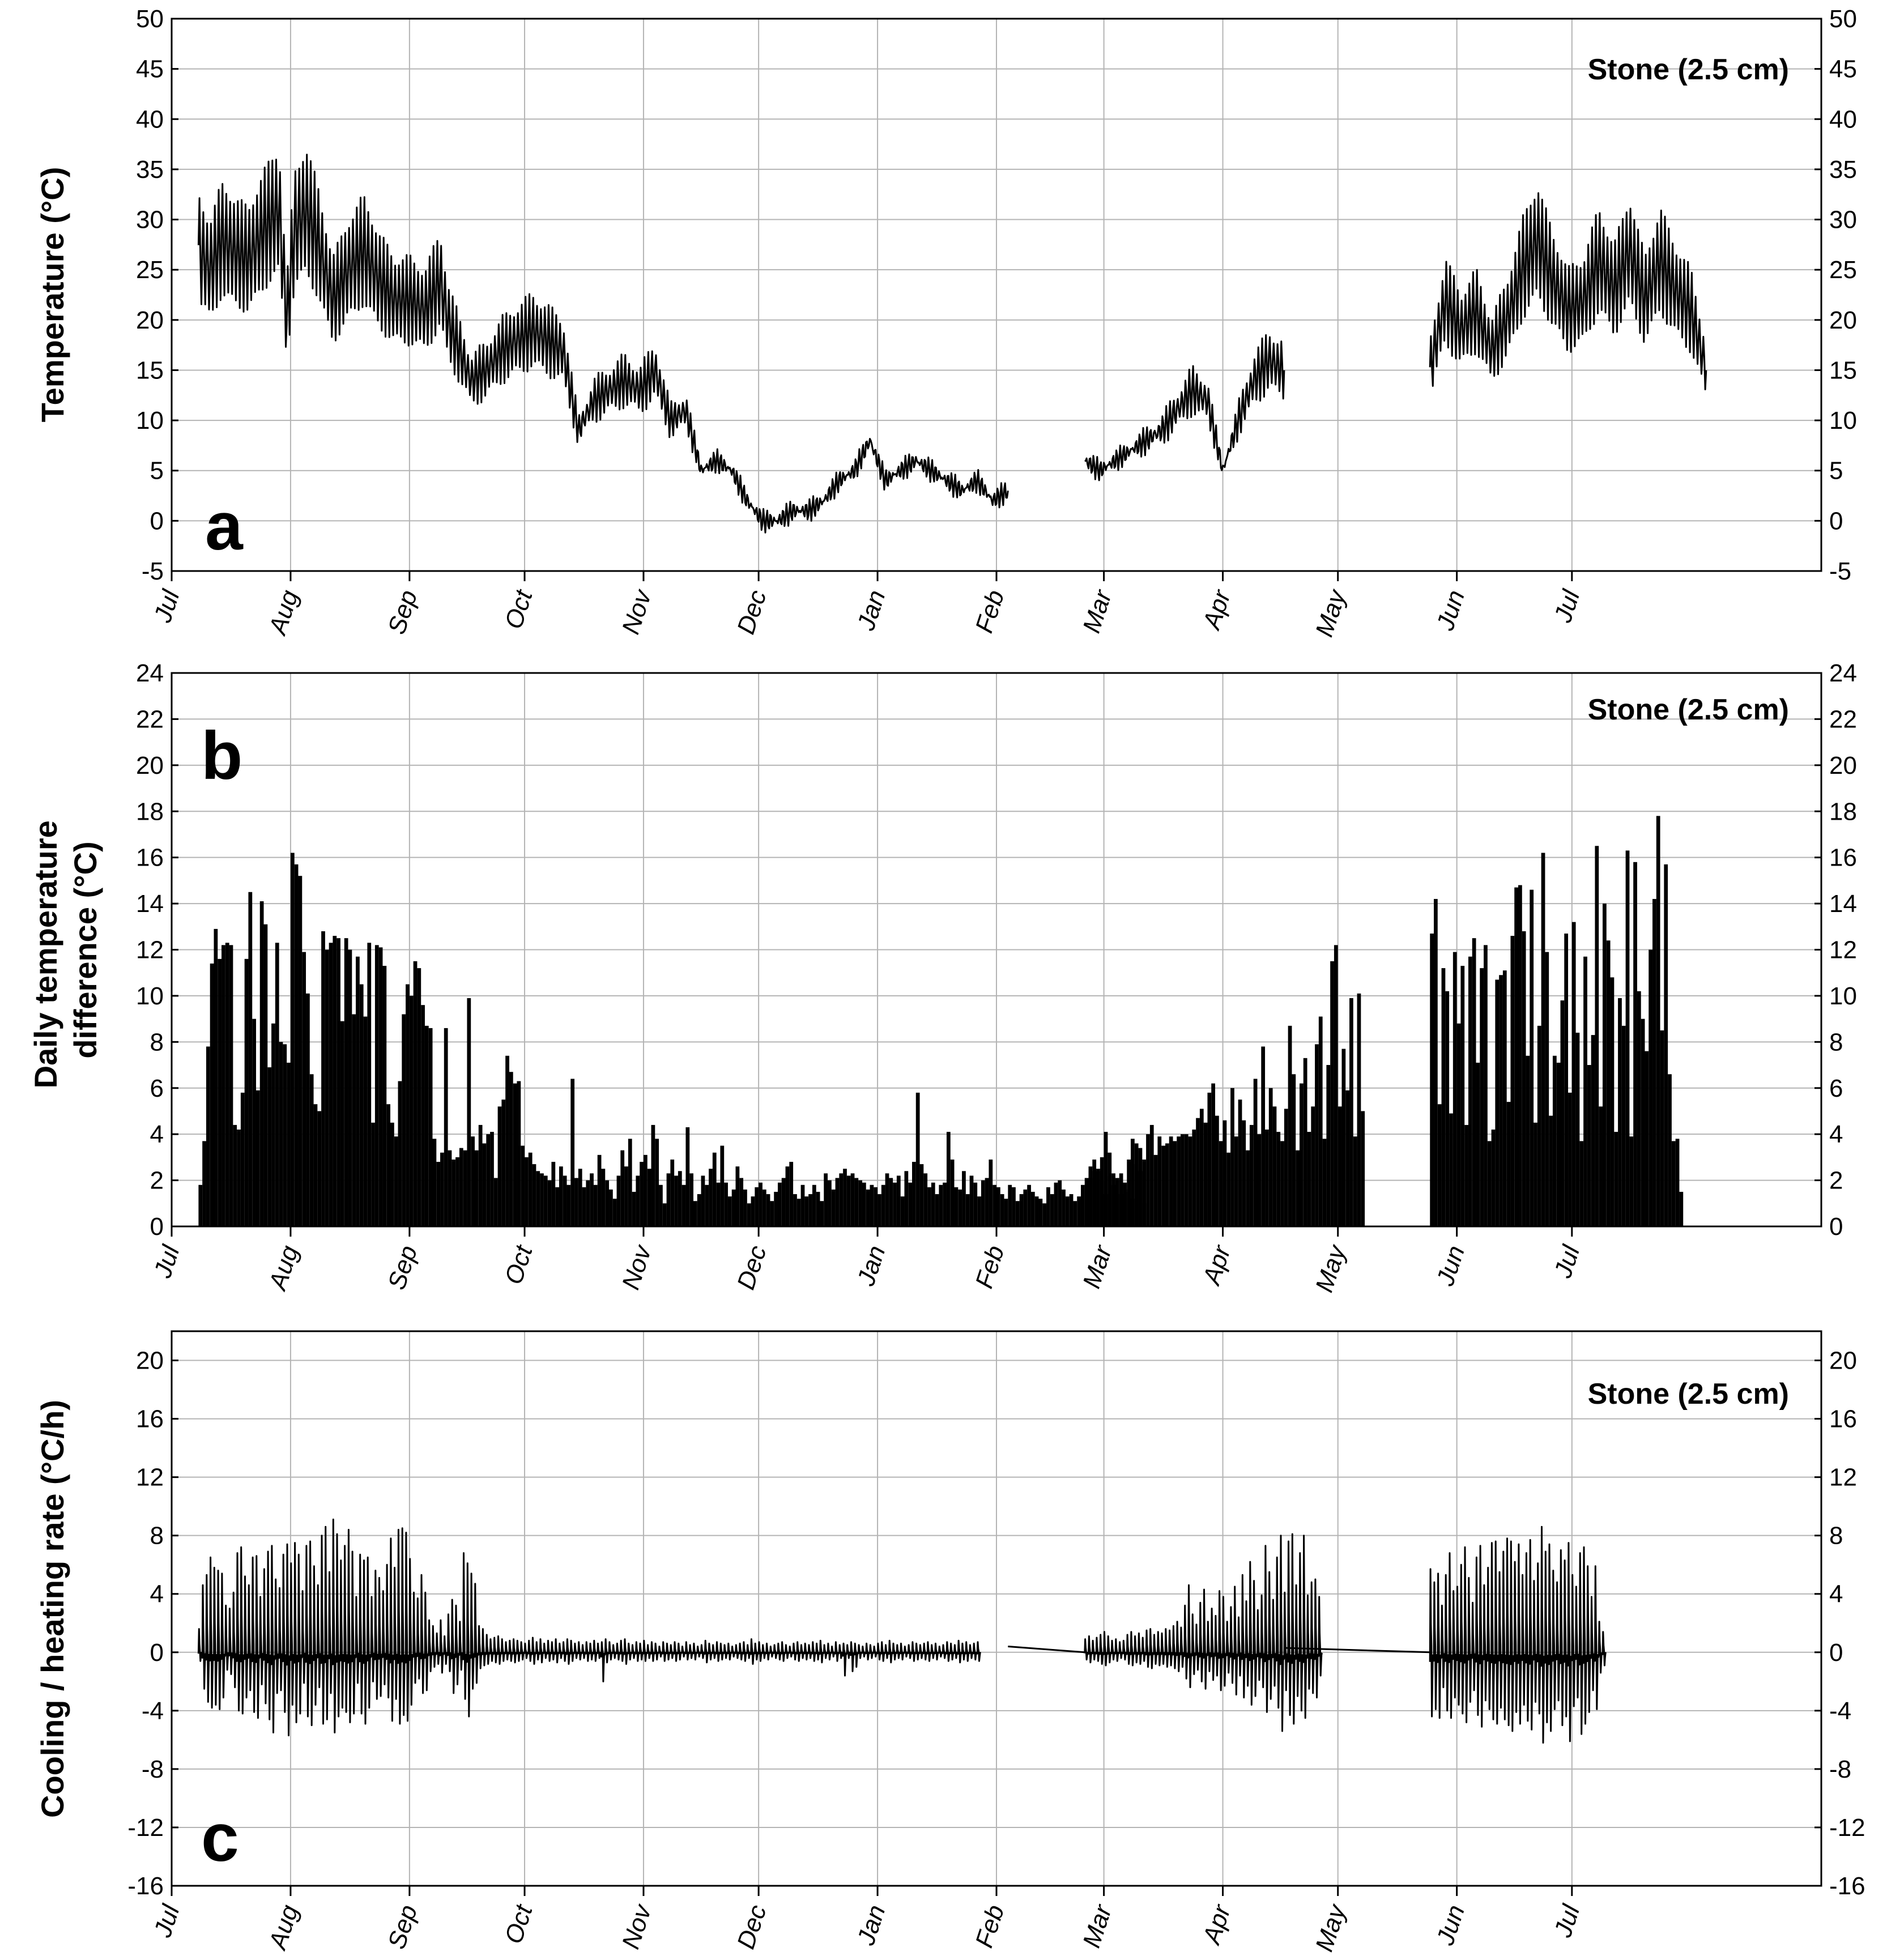  Describe the element at coordinates (150, 904) in the screenshot. I see `y-tick-label: 14` at that location.